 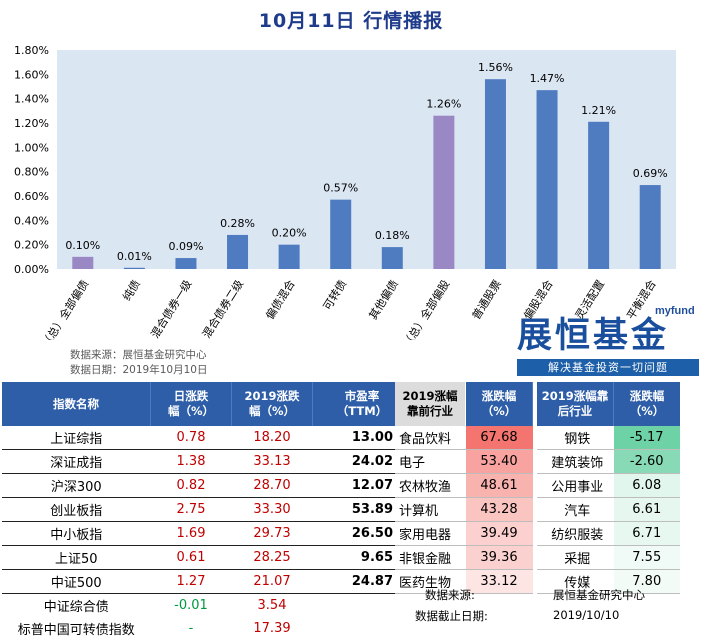 I want to click on bar-data-label: 1.56%, so click(x=495, y=67).